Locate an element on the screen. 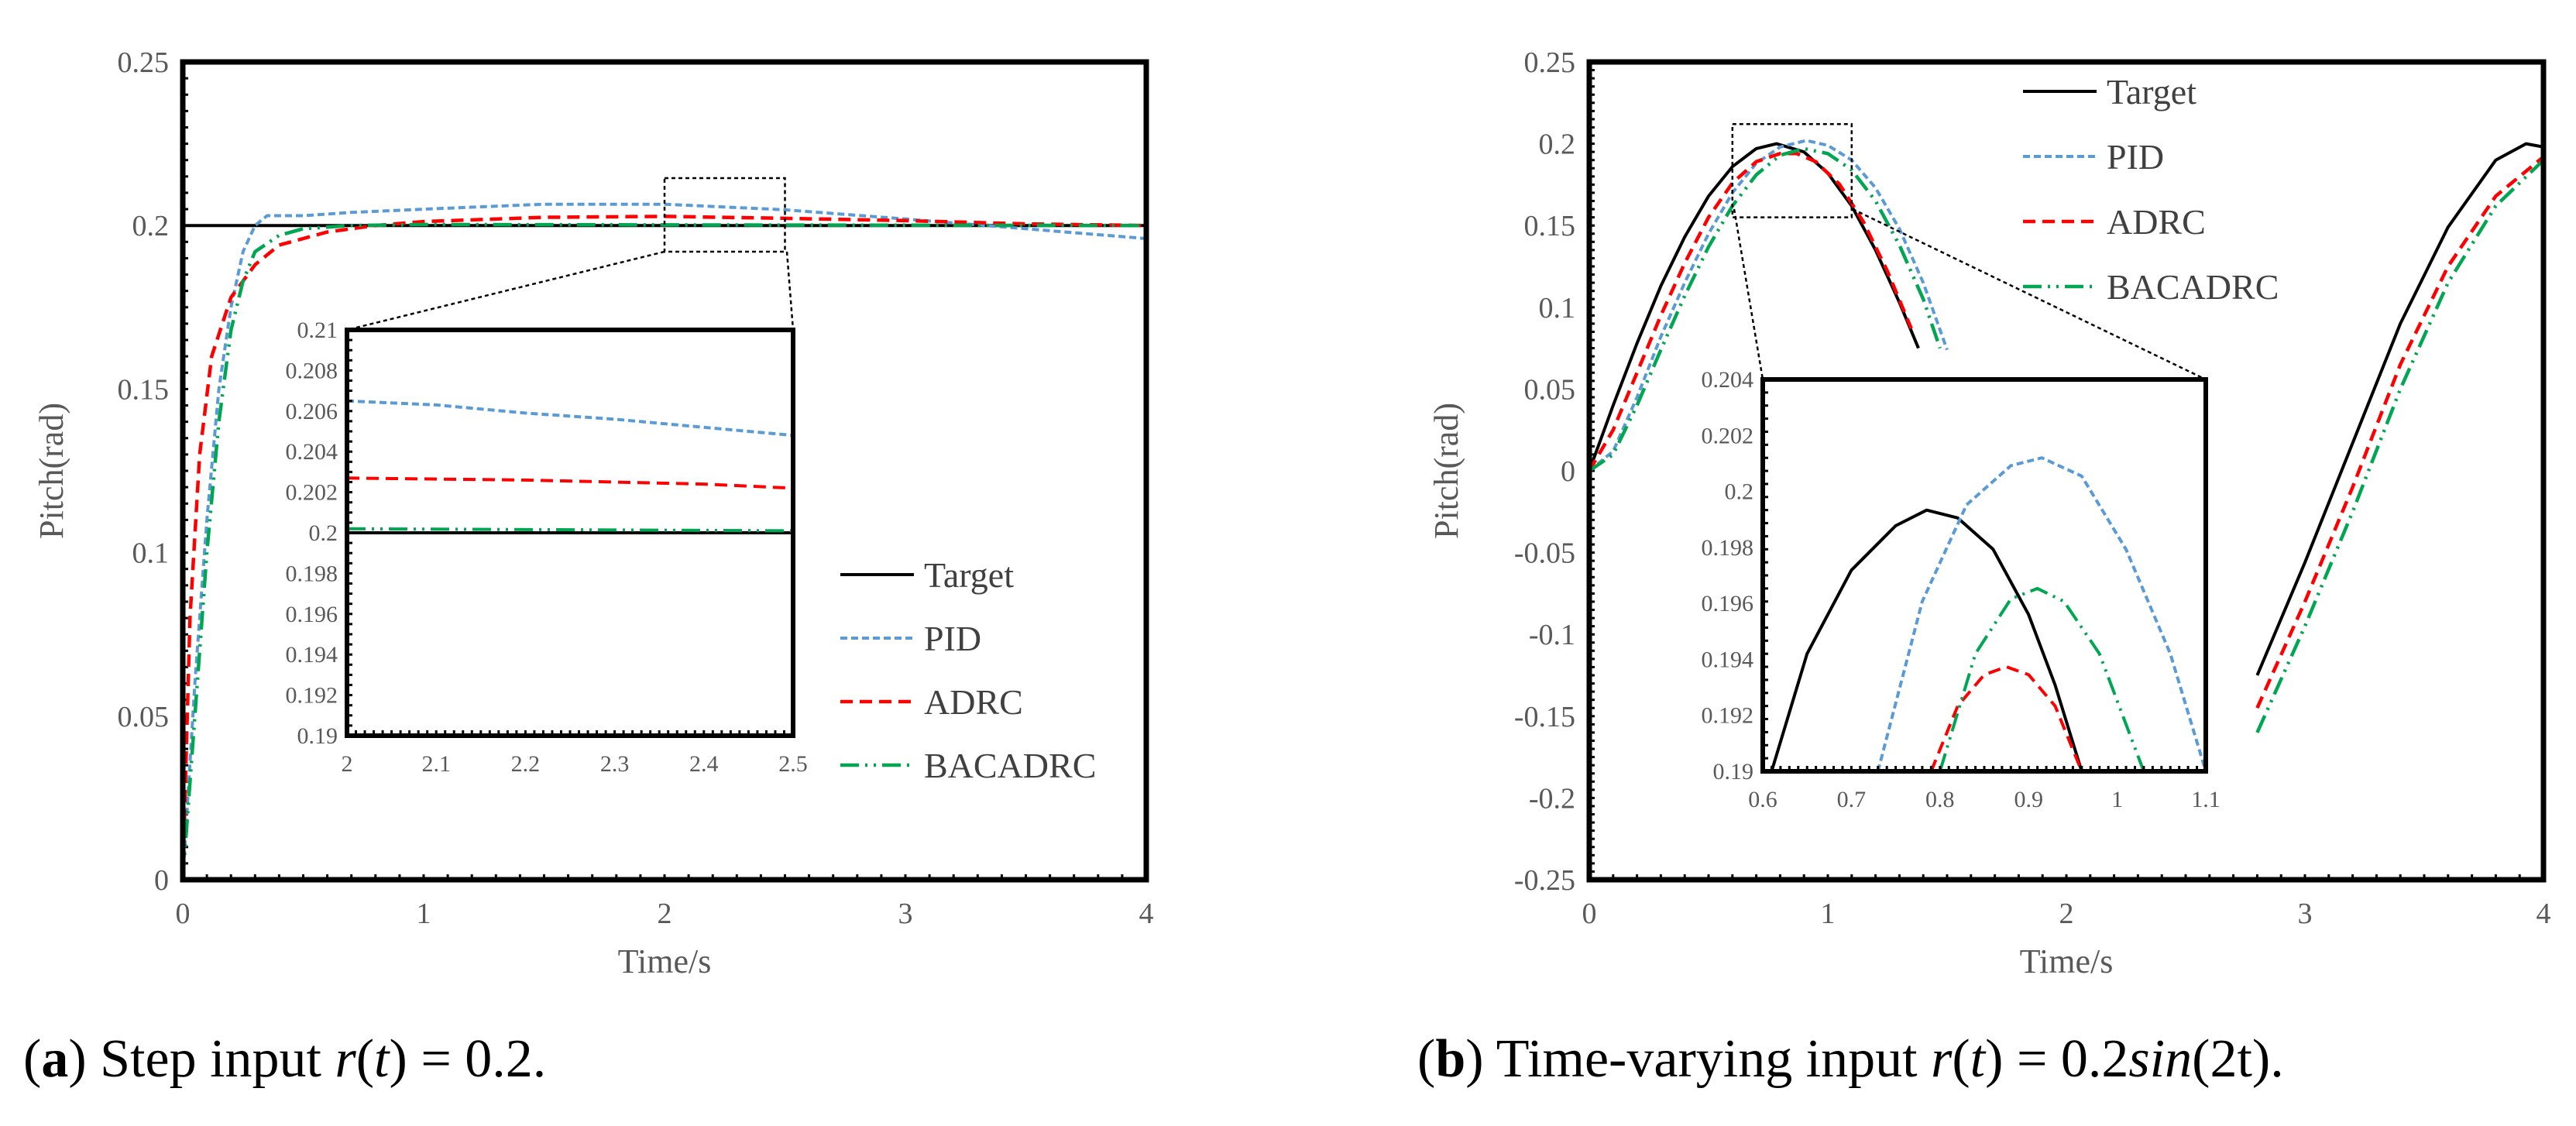 This screenshot has width=2576, height=1126. series-line-bacadrc is located at coordinates (1765, 309).